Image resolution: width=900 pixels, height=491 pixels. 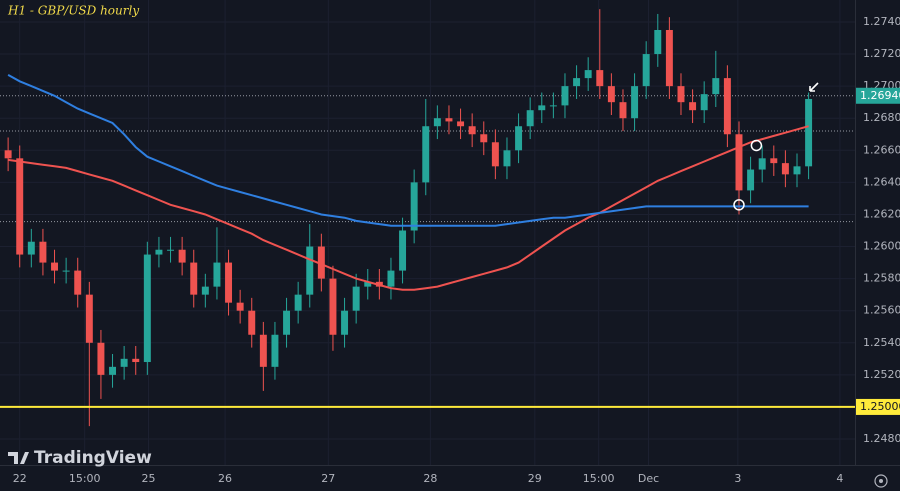 I want to click on y-tick-label: 1.26200, so click(x=881, y=213).